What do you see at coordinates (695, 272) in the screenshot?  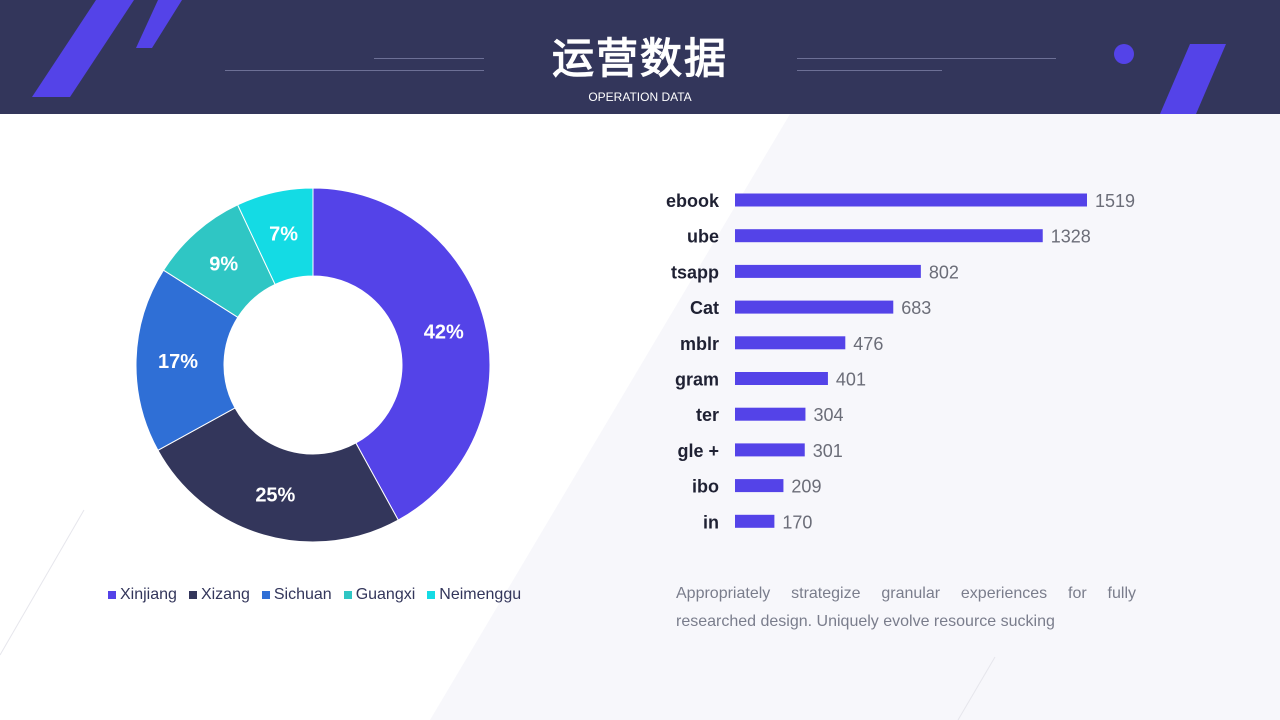 I see `bar-category-label: tsapp` at bounding box center [695, 272].